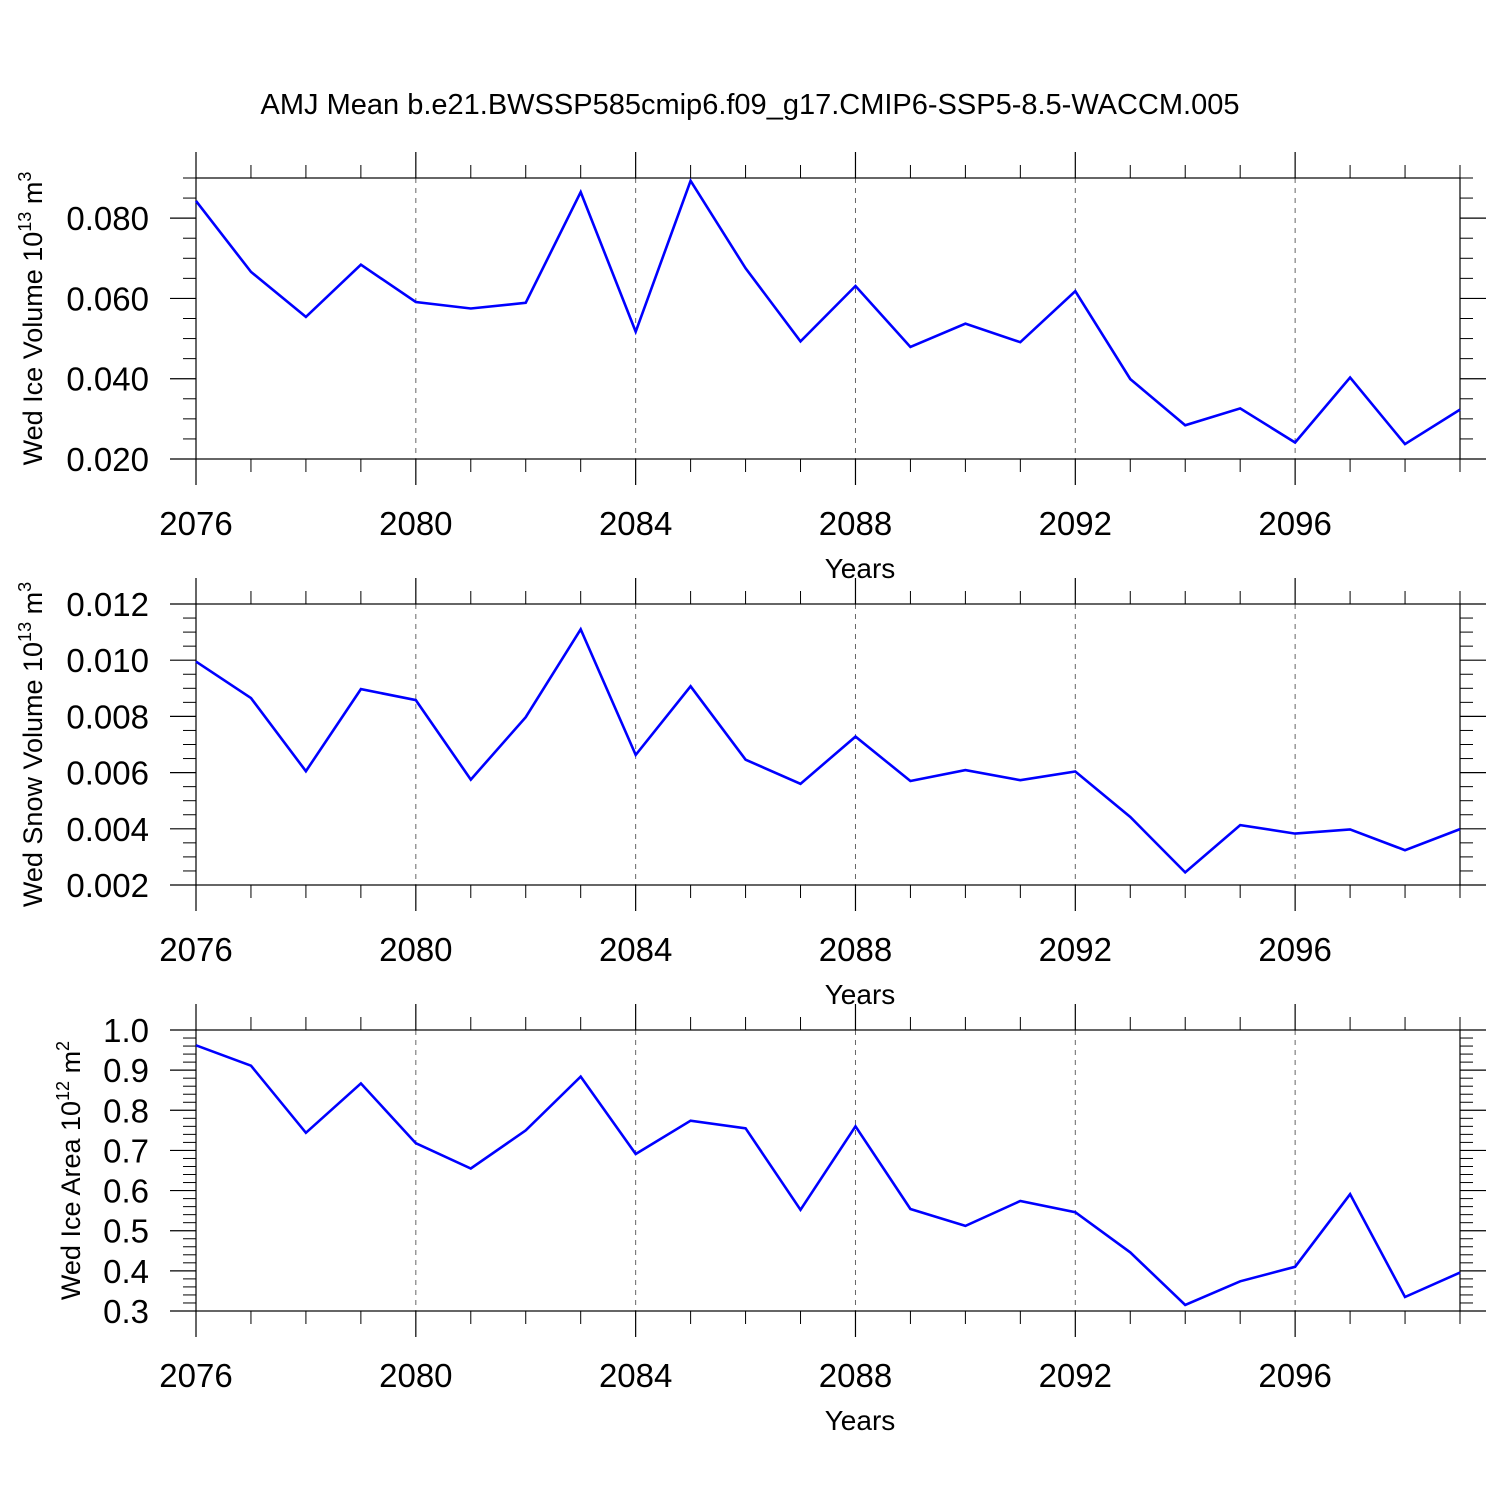  What do you see at coordinates (126, 1271) in the screenshot?
I see `y-tick-label: 0.4` at bounding box center [126, 1271].